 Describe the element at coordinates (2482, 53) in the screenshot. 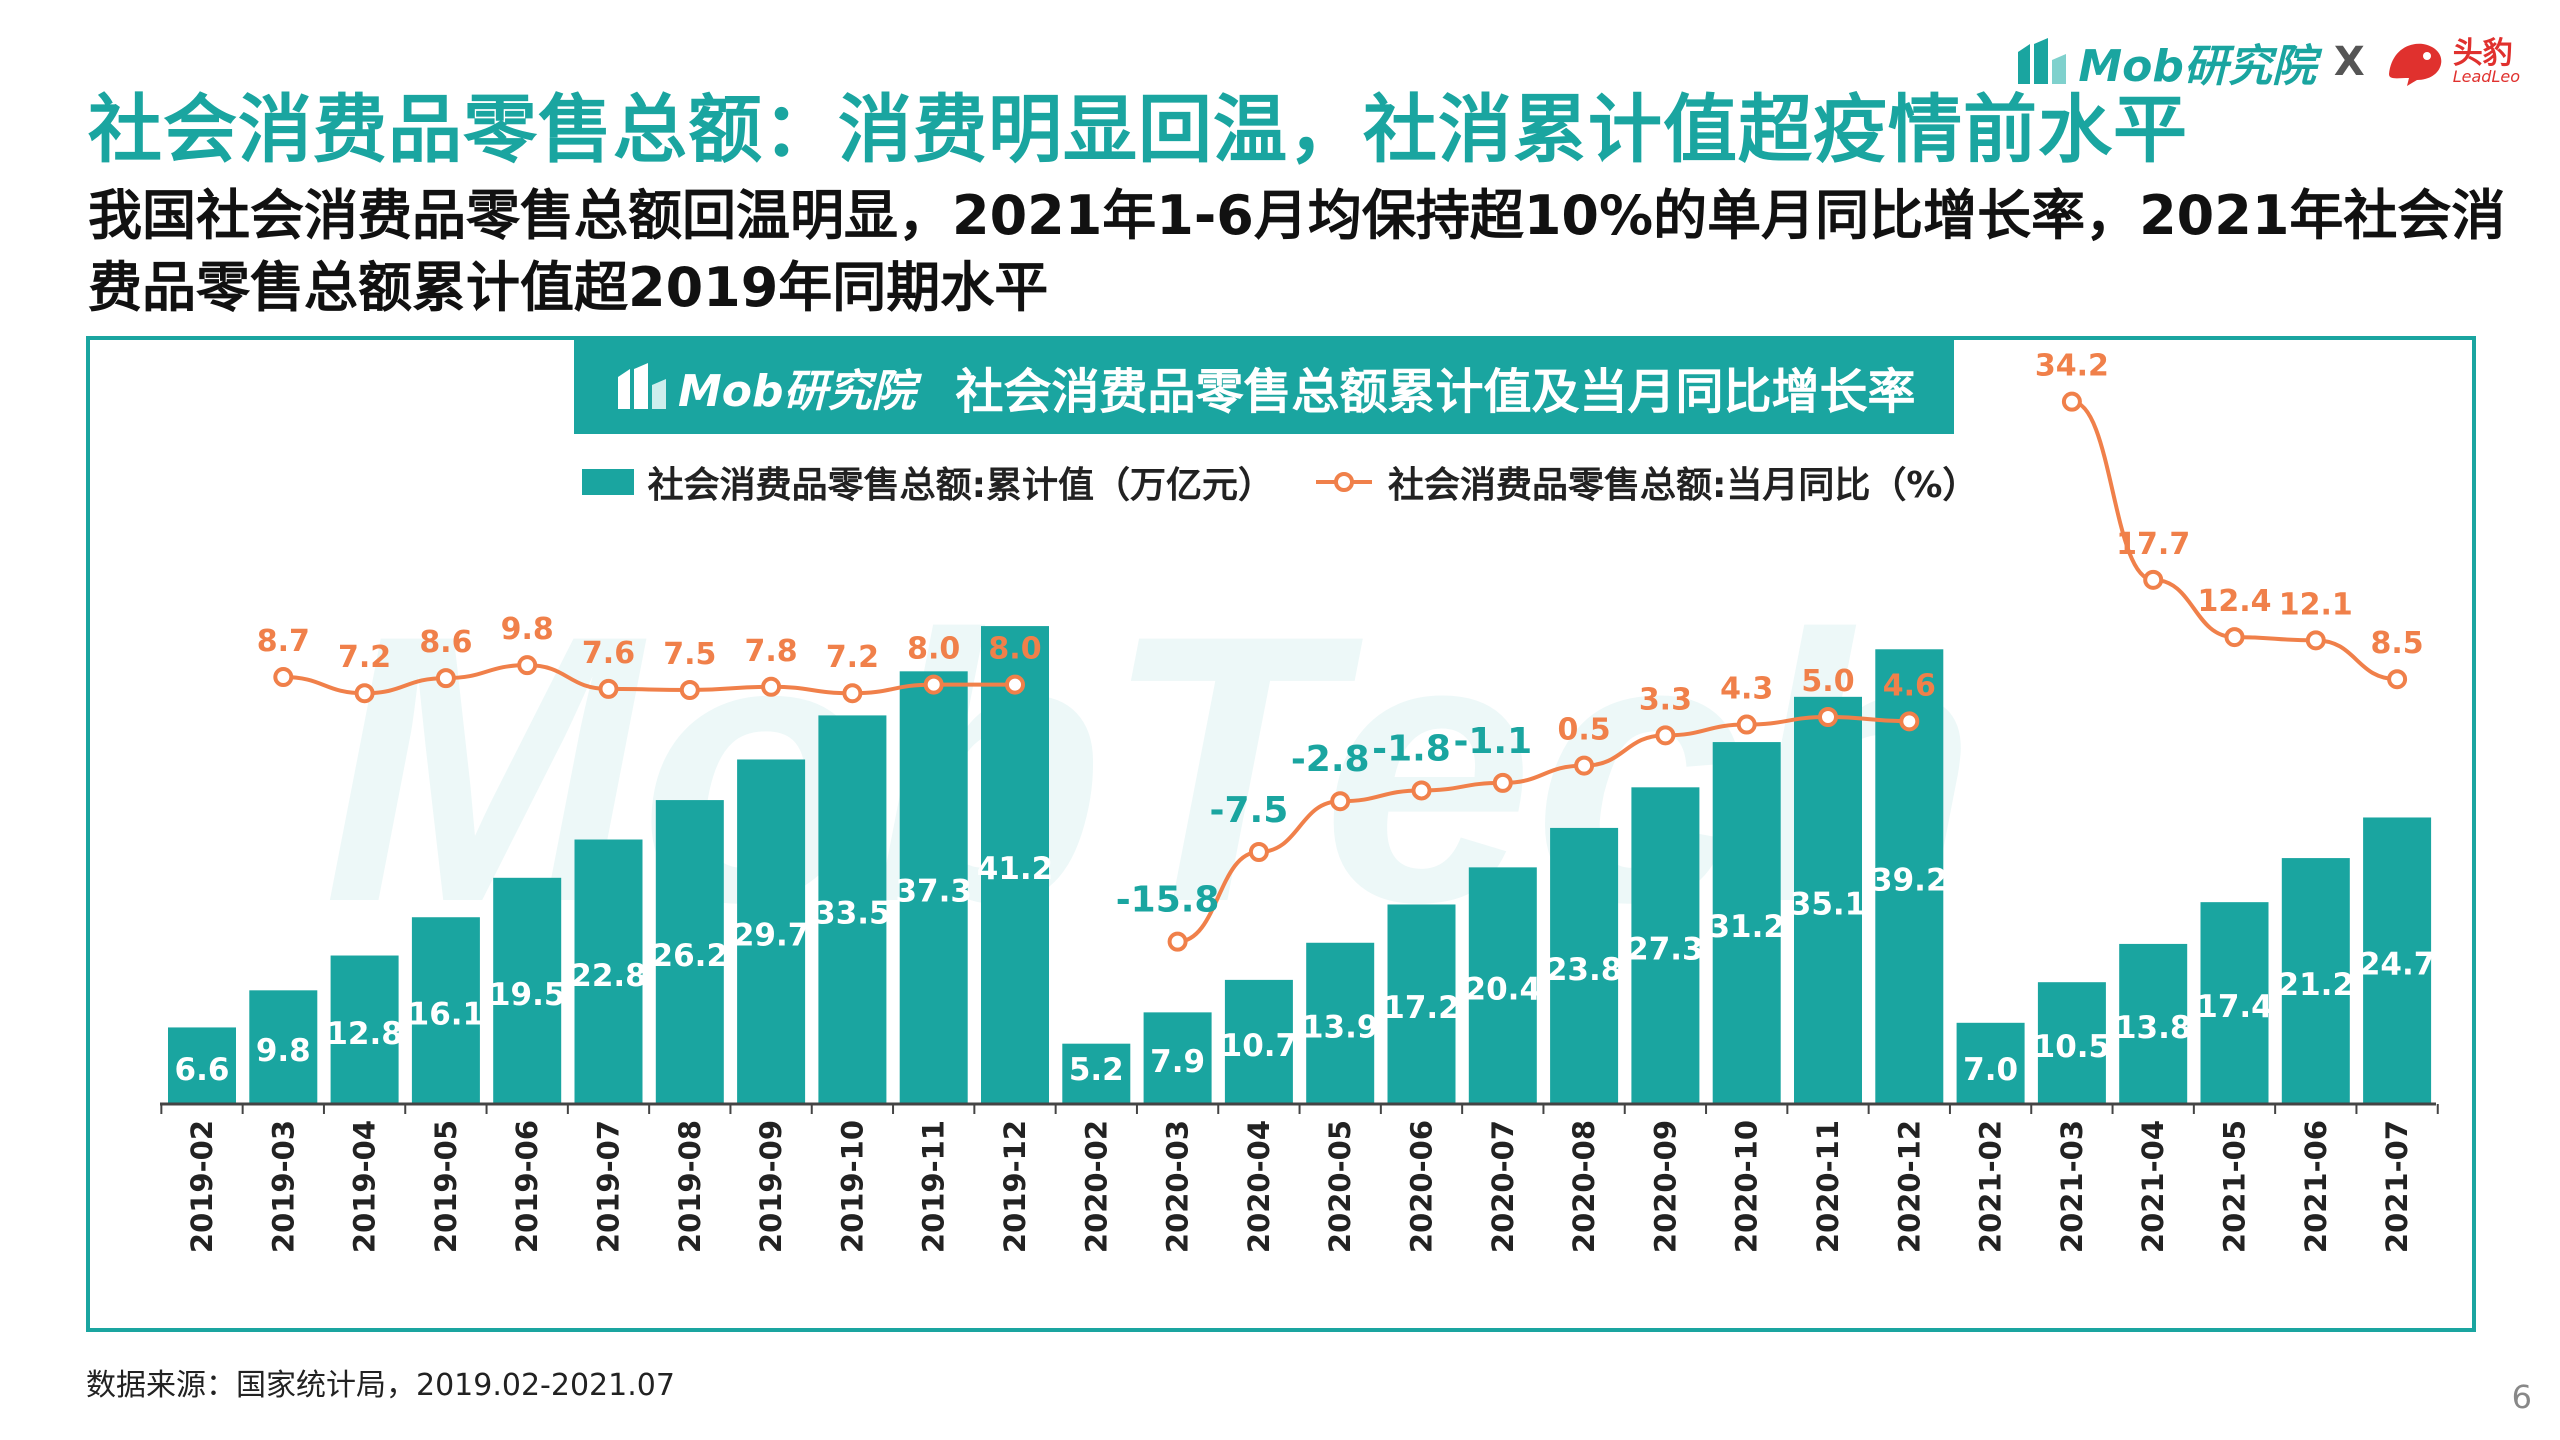

I see `leadleo-logo-cn: 头豹` at that location.